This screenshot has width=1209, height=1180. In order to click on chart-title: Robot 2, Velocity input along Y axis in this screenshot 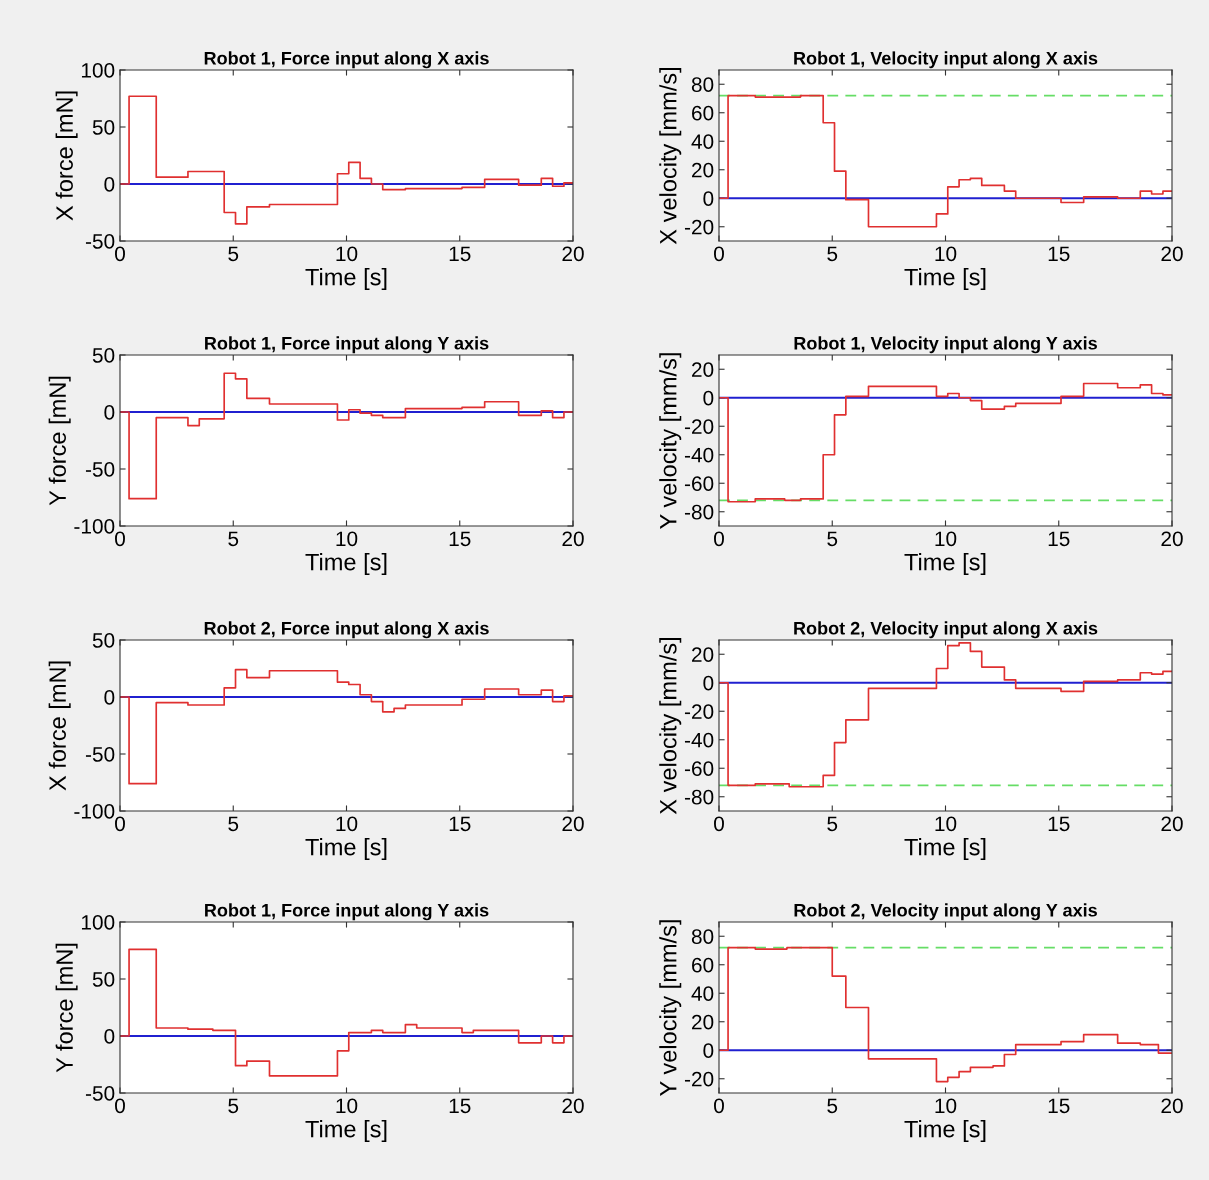, I will do `click(945, 912)`.